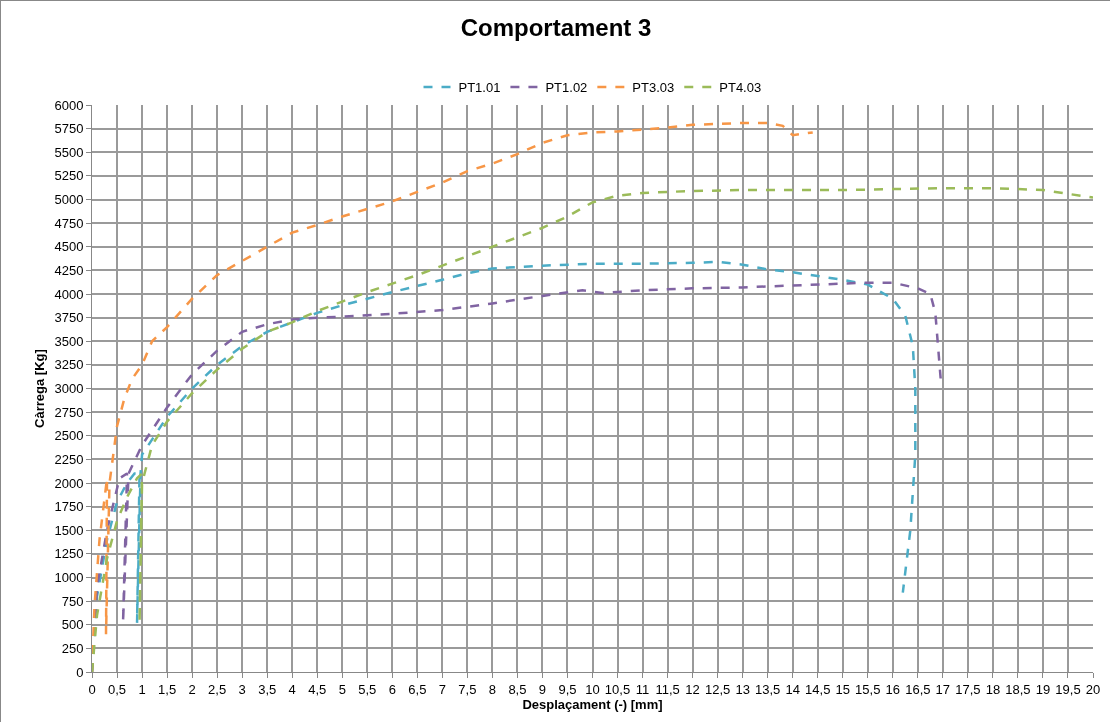  I want to click on x-tick-label: 9,5, so click(567, 689).